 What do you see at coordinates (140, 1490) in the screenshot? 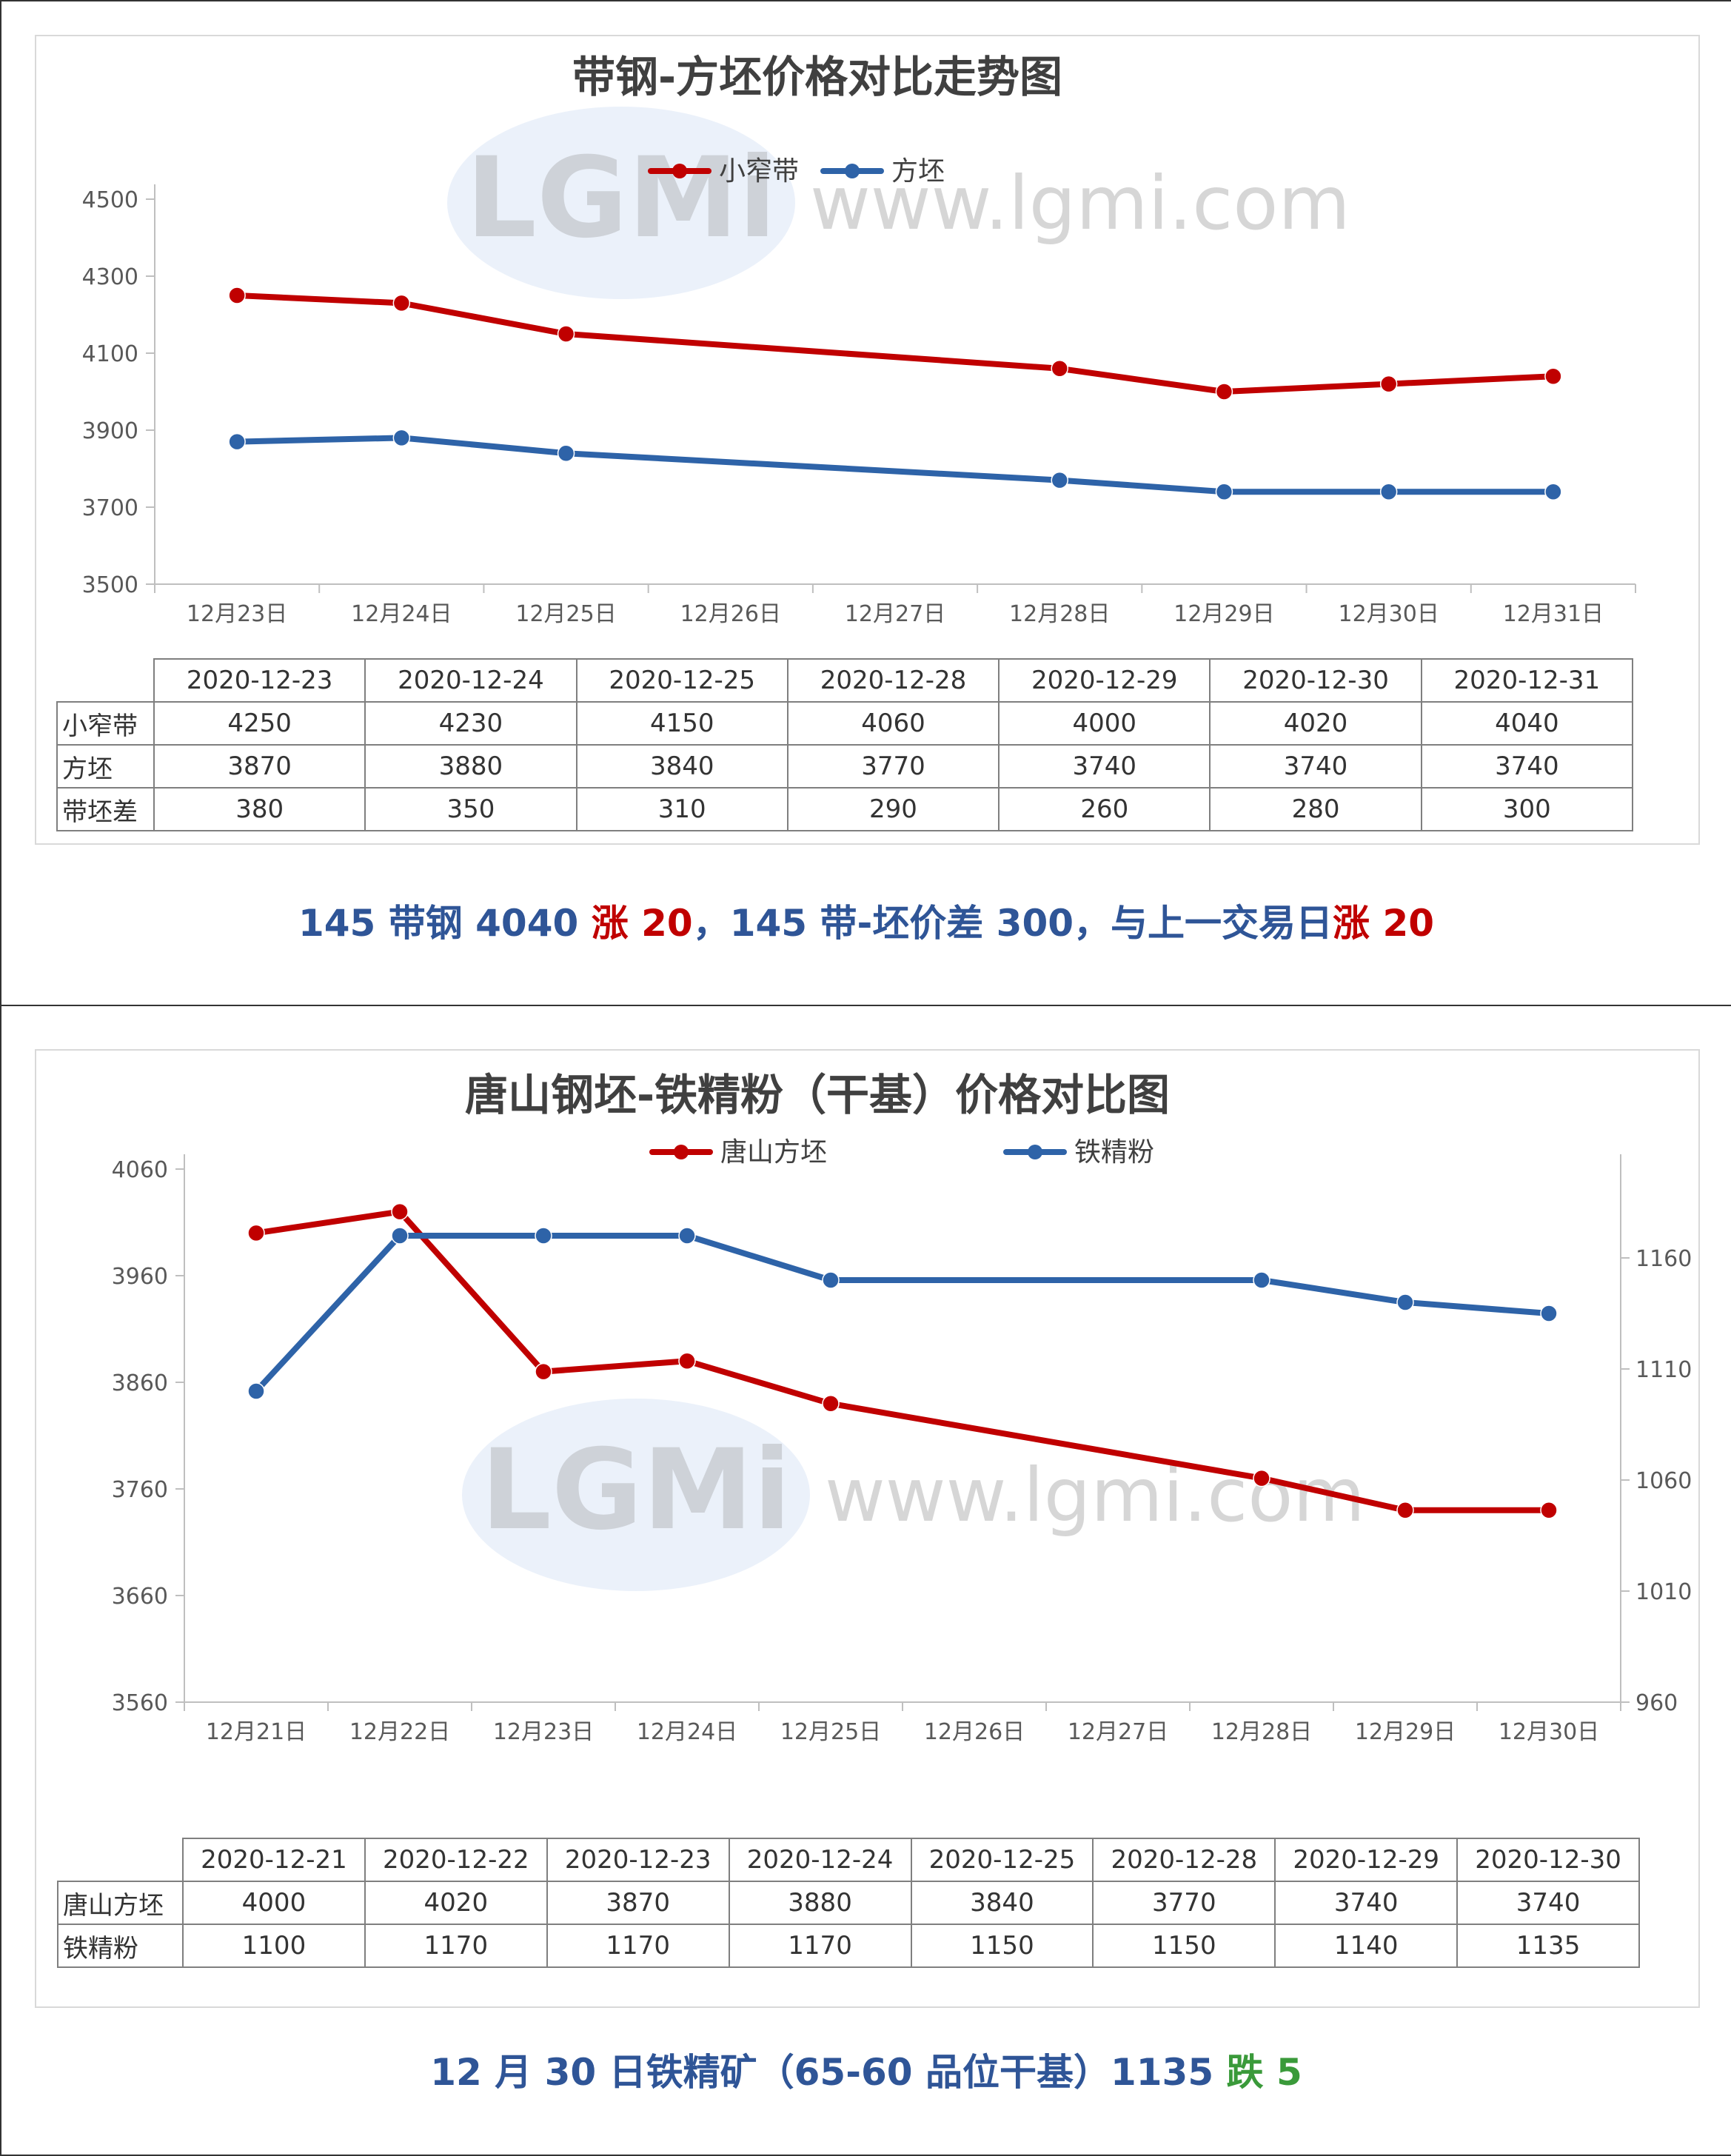
I see `y-tick-label: 3760` at bounding box center [140, 1490].